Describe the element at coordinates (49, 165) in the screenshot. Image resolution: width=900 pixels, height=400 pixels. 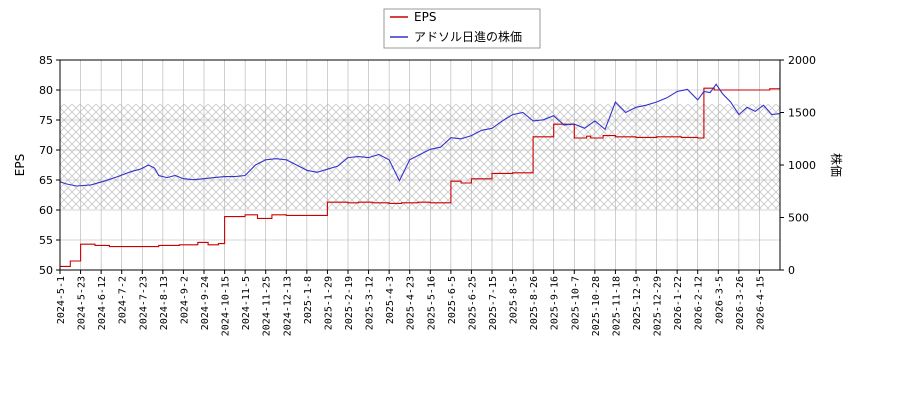
I see `y-axis-left: 50 55 60 65 70 75 80 85` at that location.